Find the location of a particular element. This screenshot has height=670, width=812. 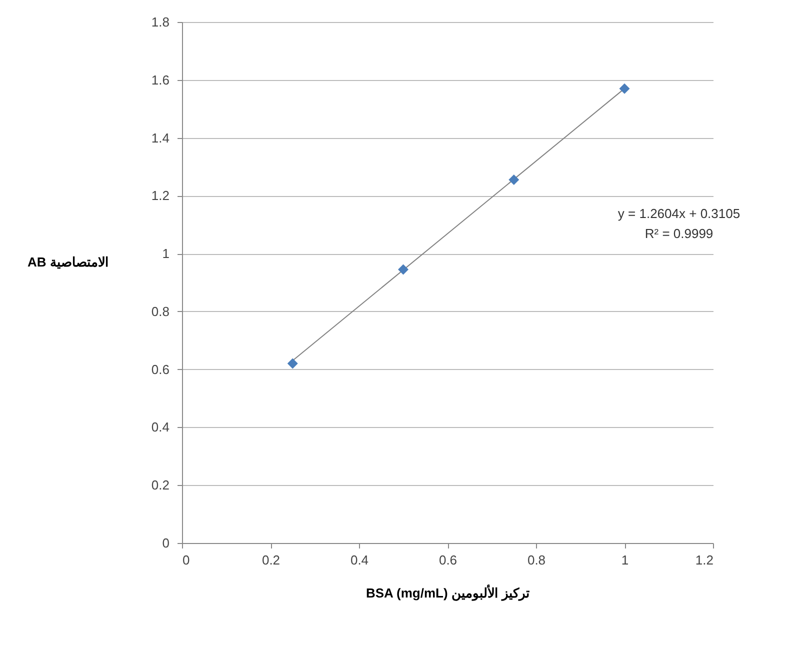

x-tick-label: 0.6 is located at coordinates (448, 560).